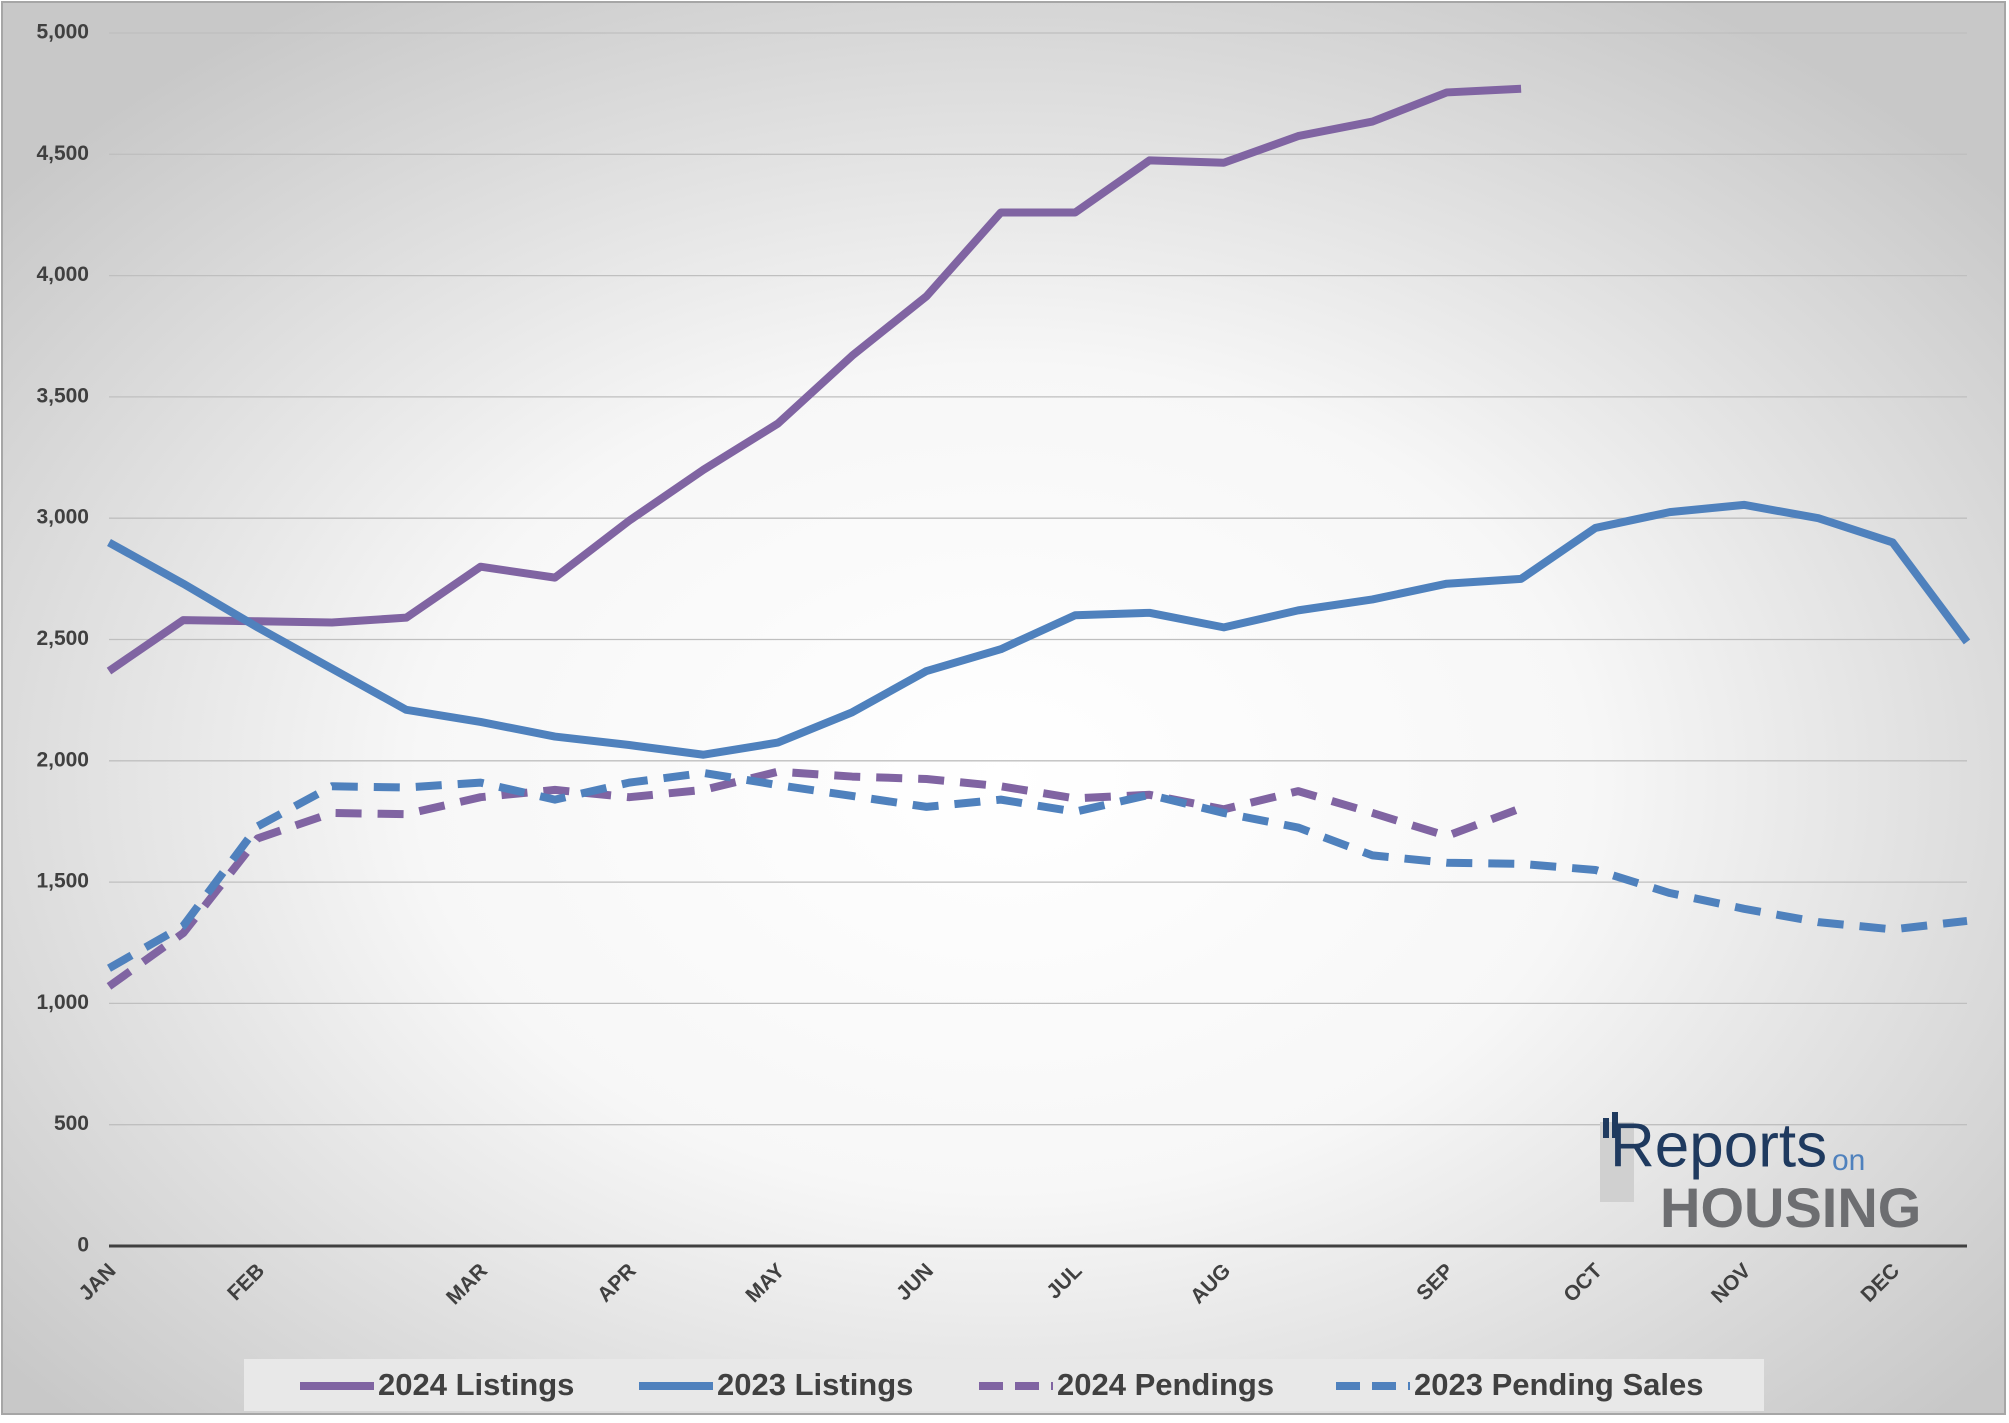 The width and height of the screenshot is (2009, 1423). What do you see at coordinates (62, 32) in the screenshot?
I see `y-tick-label: 5,000` at bounding box center [62, 32].